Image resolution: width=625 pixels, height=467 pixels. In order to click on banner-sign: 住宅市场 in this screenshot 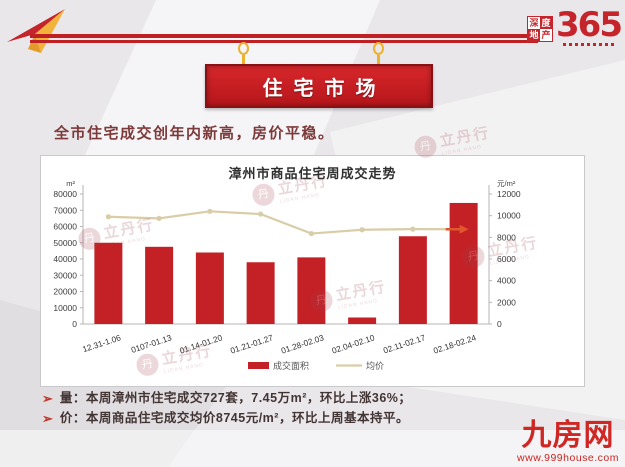, I will do `click(319, 86)`.